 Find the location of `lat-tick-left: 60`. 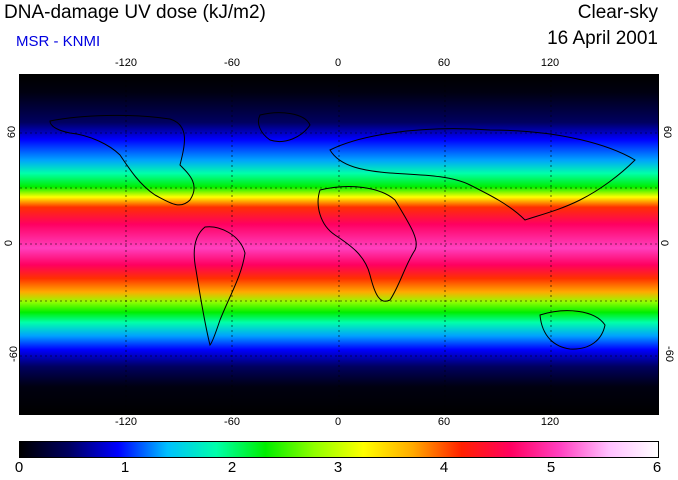

lat-tick-left: 60 is located at coordinates (12, 132).